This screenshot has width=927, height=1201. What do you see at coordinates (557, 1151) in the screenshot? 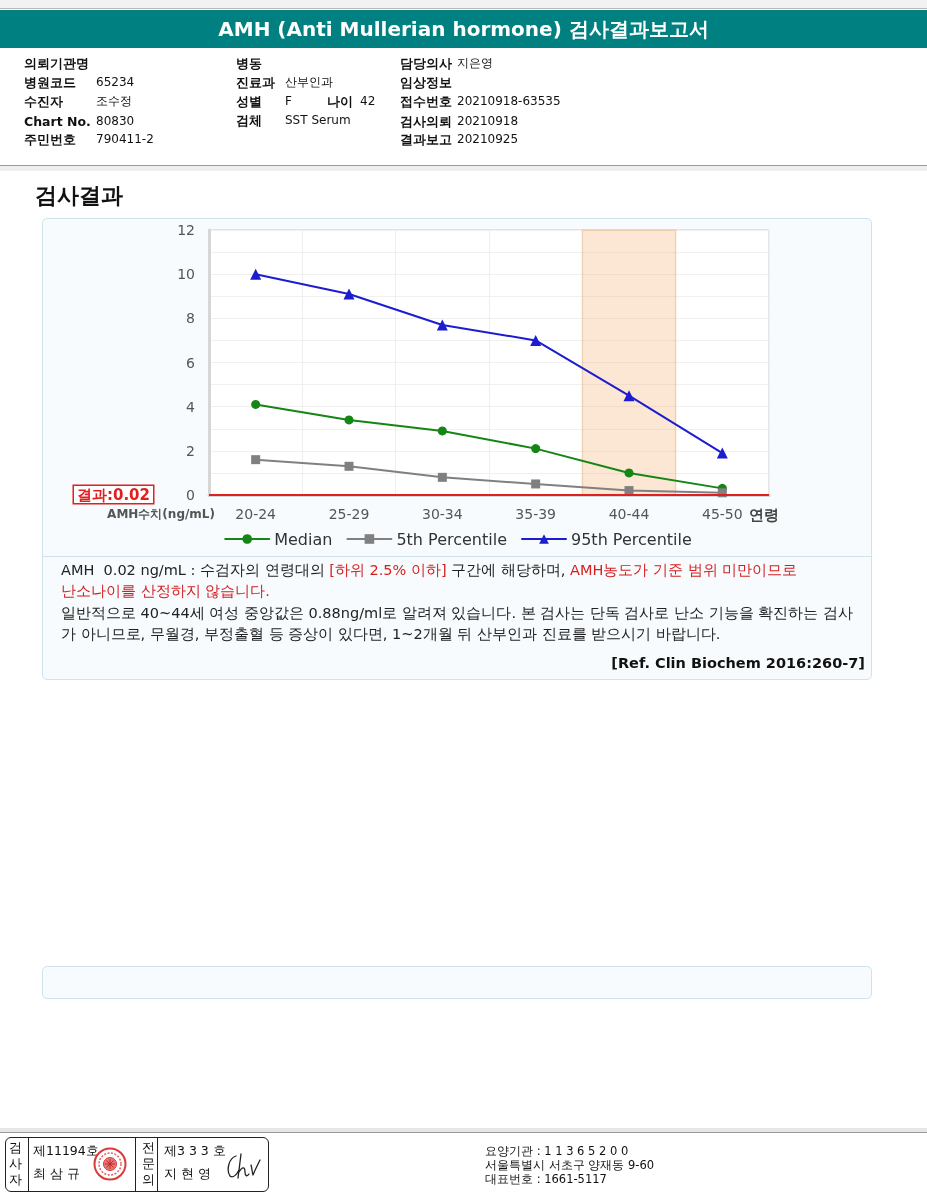
I see `text: 요양기관 : 1 1 3 6 5 2 0 0` at bounding box center [557, 1151].